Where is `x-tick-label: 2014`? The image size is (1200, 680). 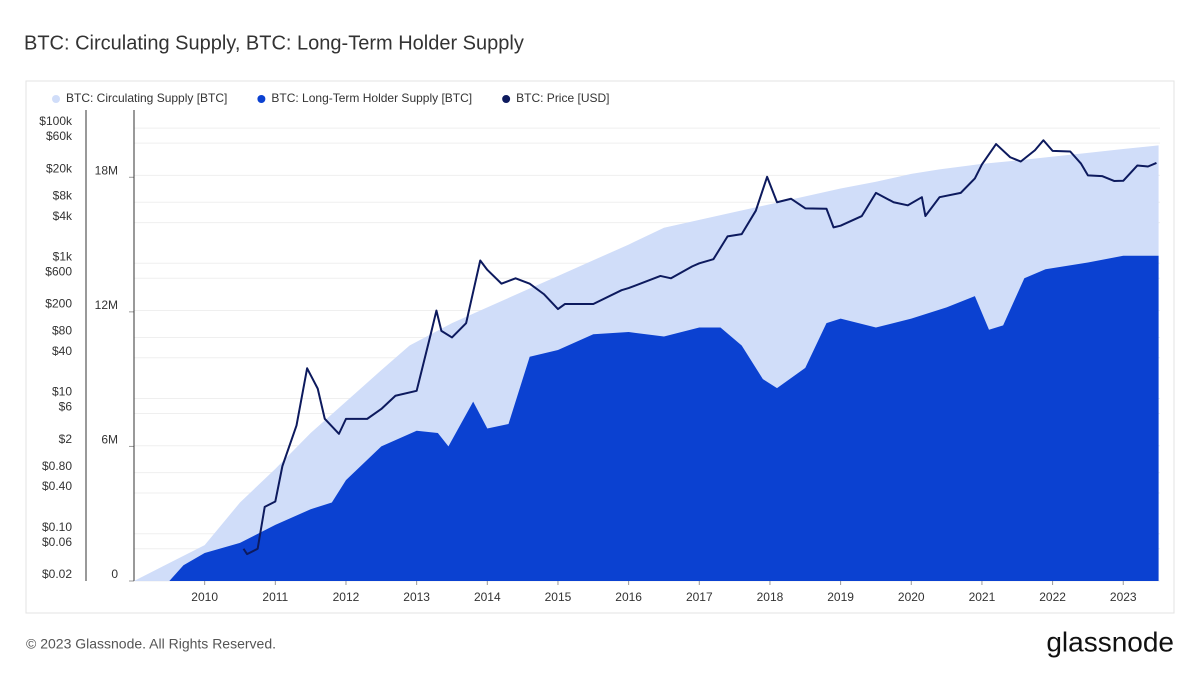
x-tick-label: 2014 is located at coordinates (487, 597).